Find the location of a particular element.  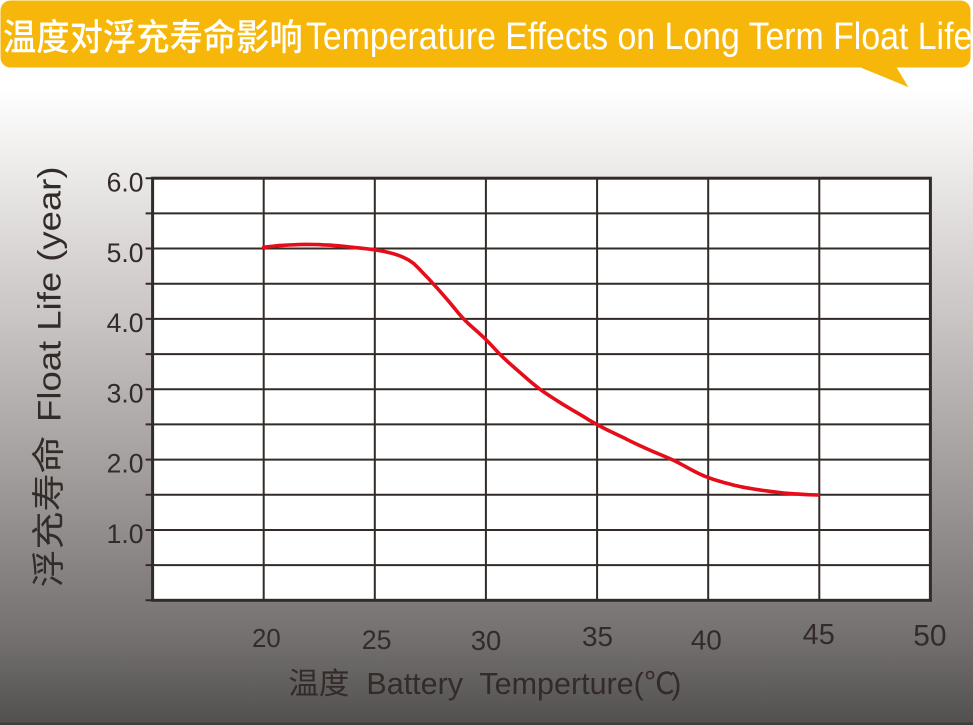

svg-text: 30 is located at coordinates (486, 640).